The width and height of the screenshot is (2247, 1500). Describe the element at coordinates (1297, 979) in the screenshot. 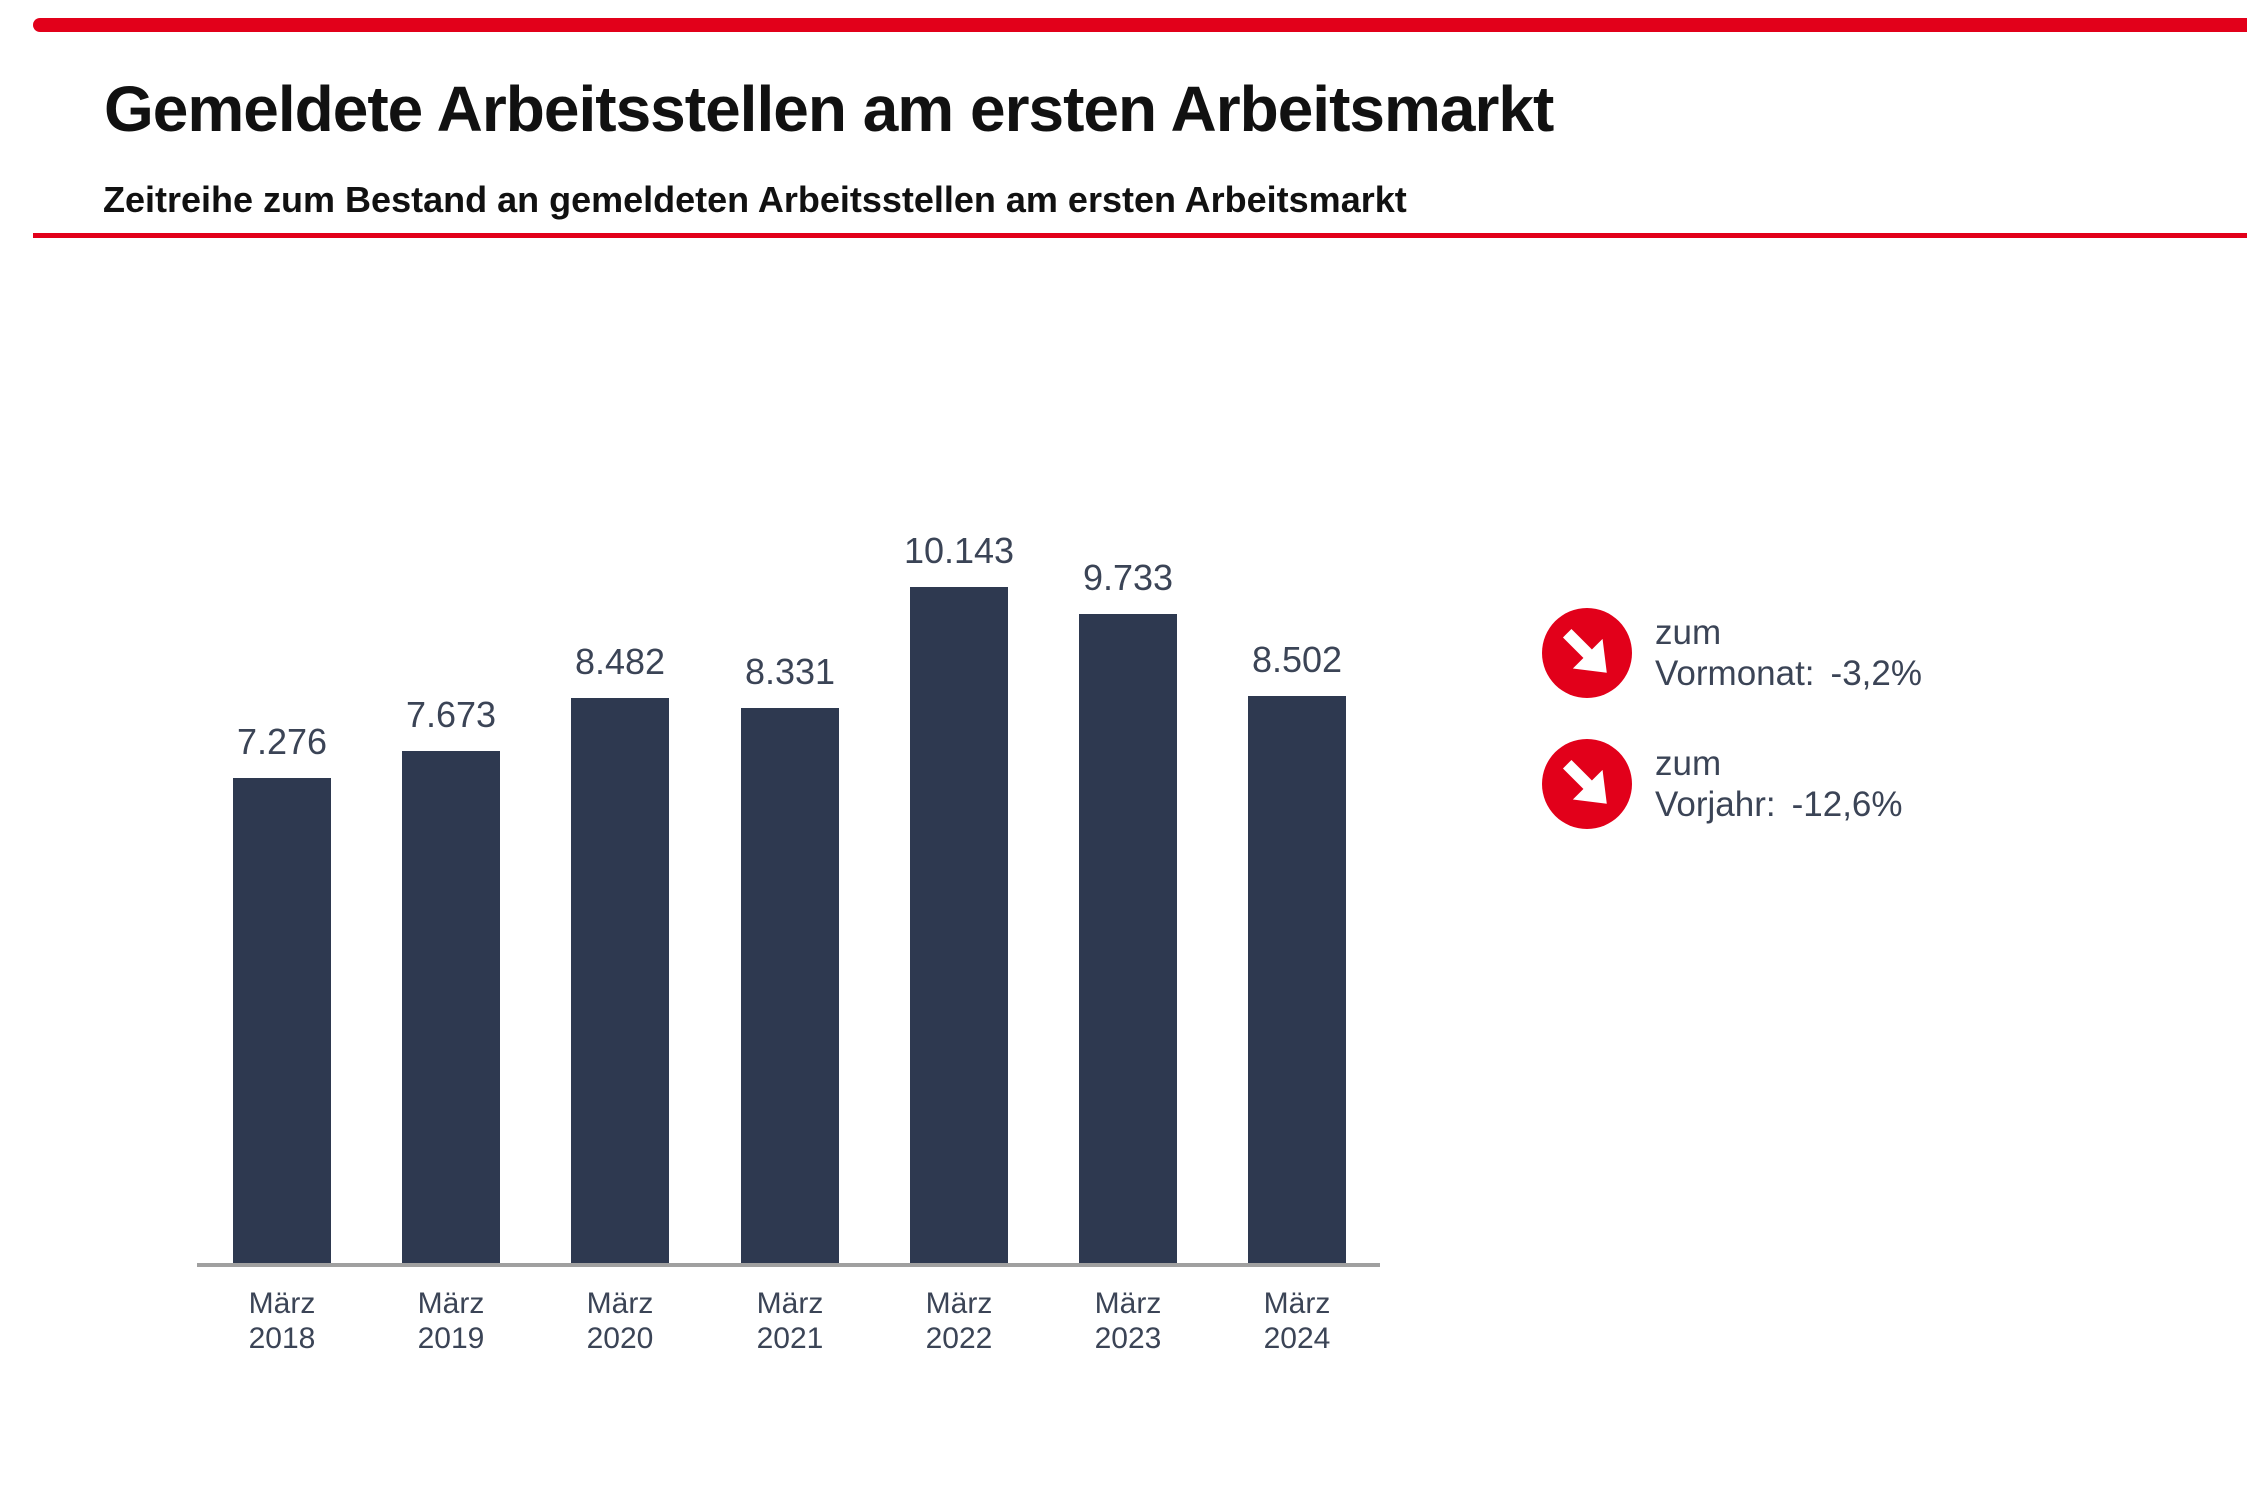

I see `bar-maerz-2024` at that location.